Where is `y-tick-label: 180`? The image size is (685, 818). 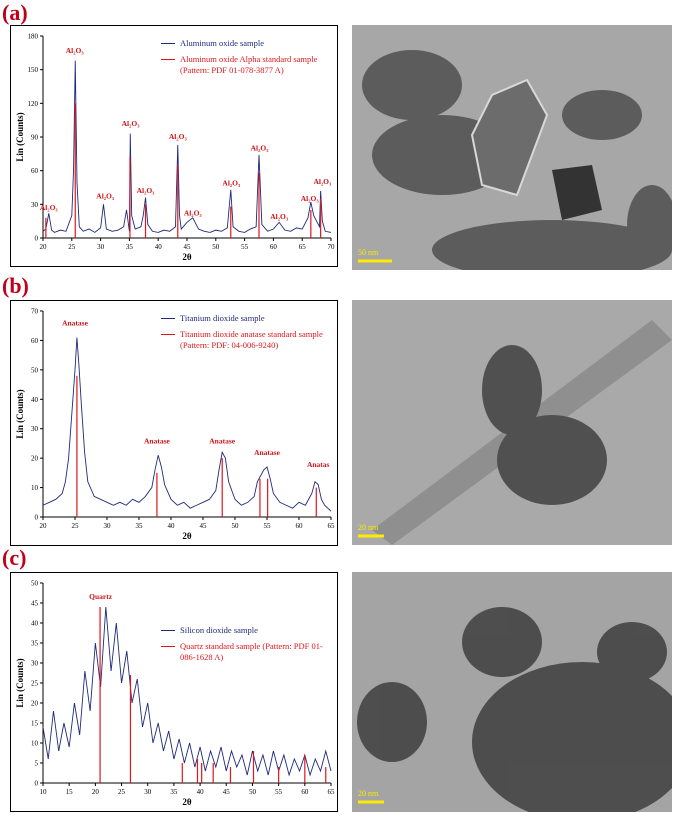
y-tick-label: 180 is located at coordinates (33, 37).